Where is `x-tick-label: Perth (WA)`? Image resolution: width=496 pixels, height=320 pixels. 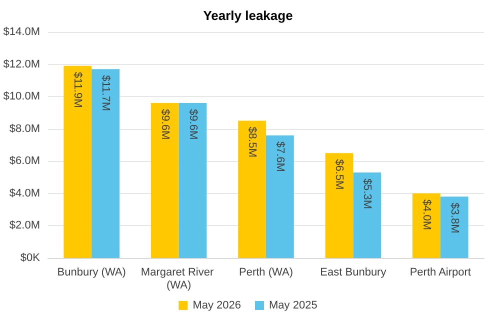
x-tick-label: Perth (WA) is located at coordinates (266, 272).